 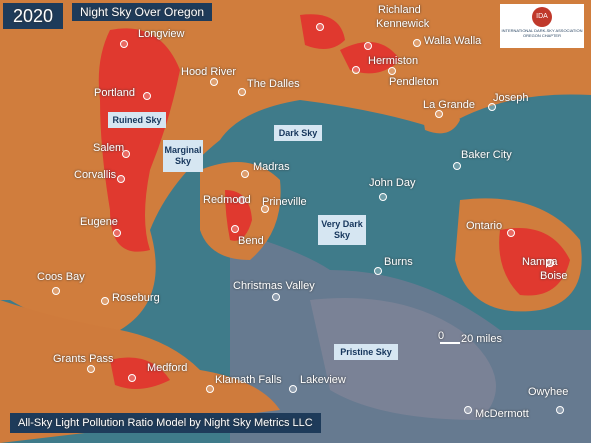 I want to click on city-label: Kennewick, so click(x=403, y=24).